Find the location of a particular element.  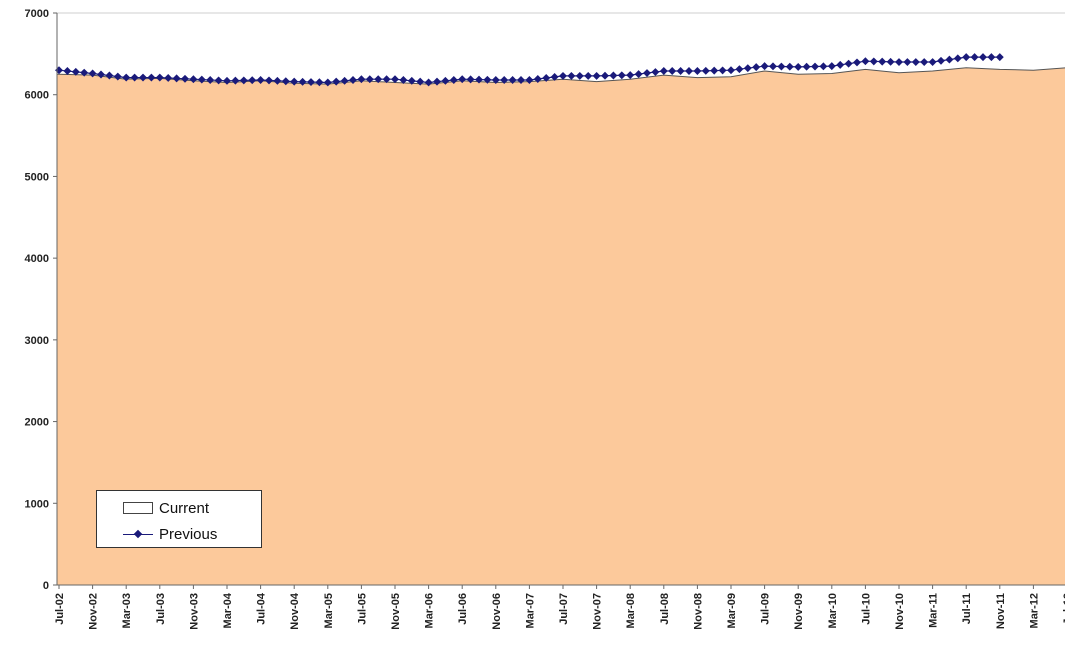

x-tick-label: Nov-02 is located at coordinates (94, 611).